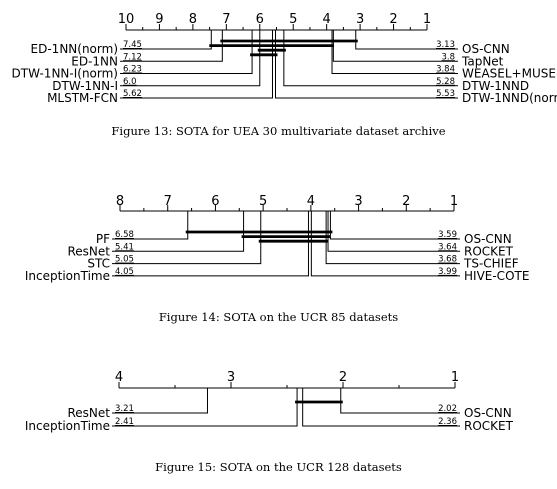 Image resolution: width=557 pixels, height=489 pixels. I want to click on method-rank-value: 3.99, so click(447, 272).